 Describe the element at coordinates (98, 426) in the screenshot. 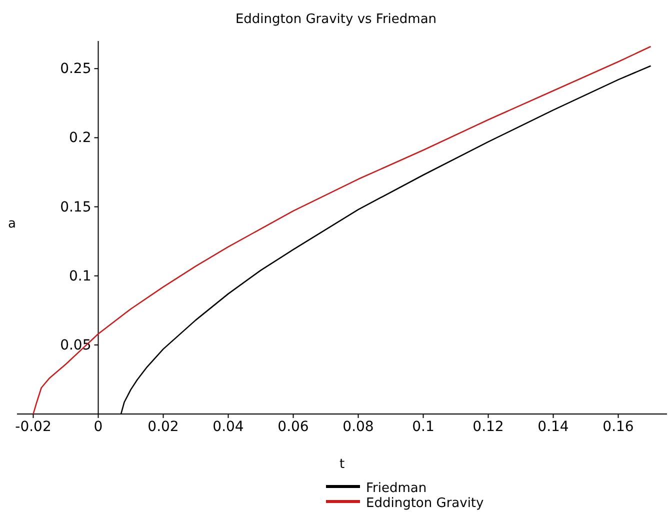

I see `x-tick-label: 0` at that location.